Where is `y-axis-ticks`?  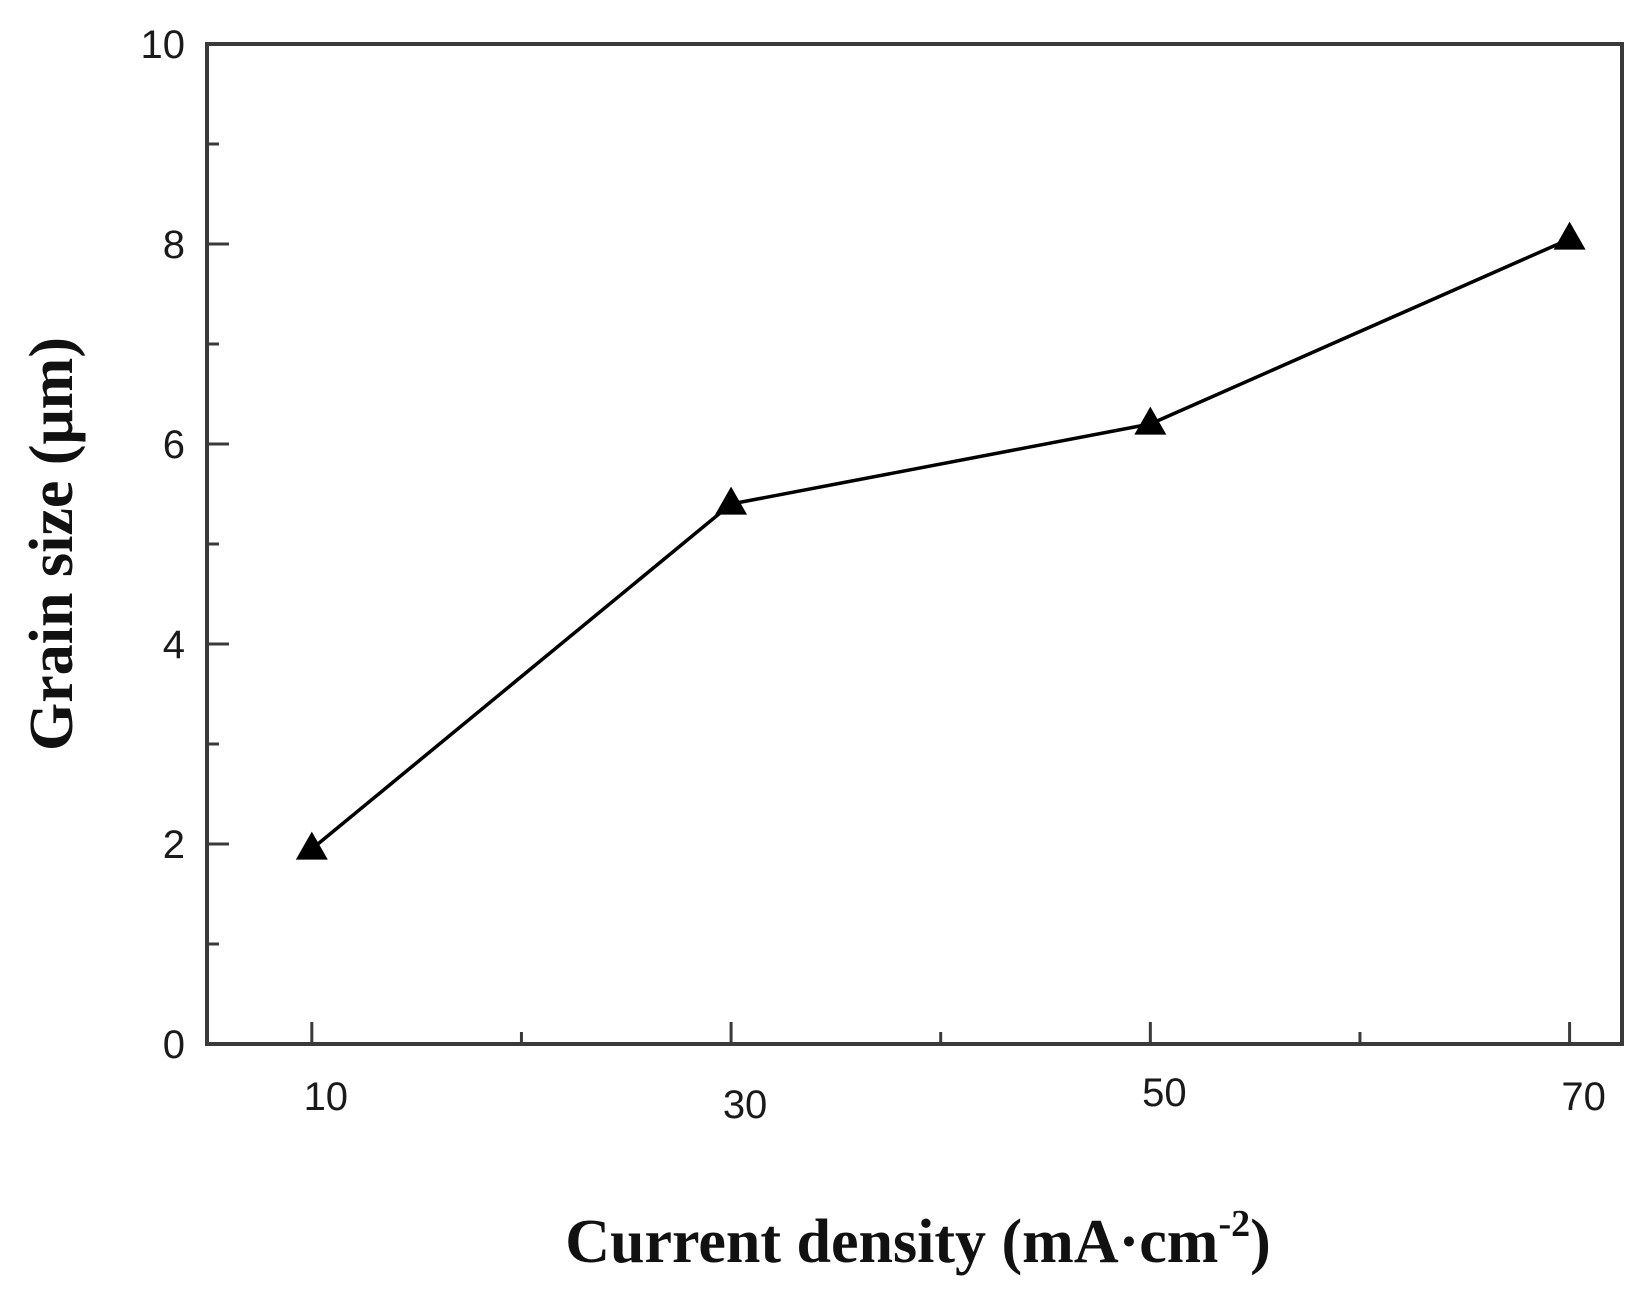 y-axis-ticks is located at coordinates (218, 544).